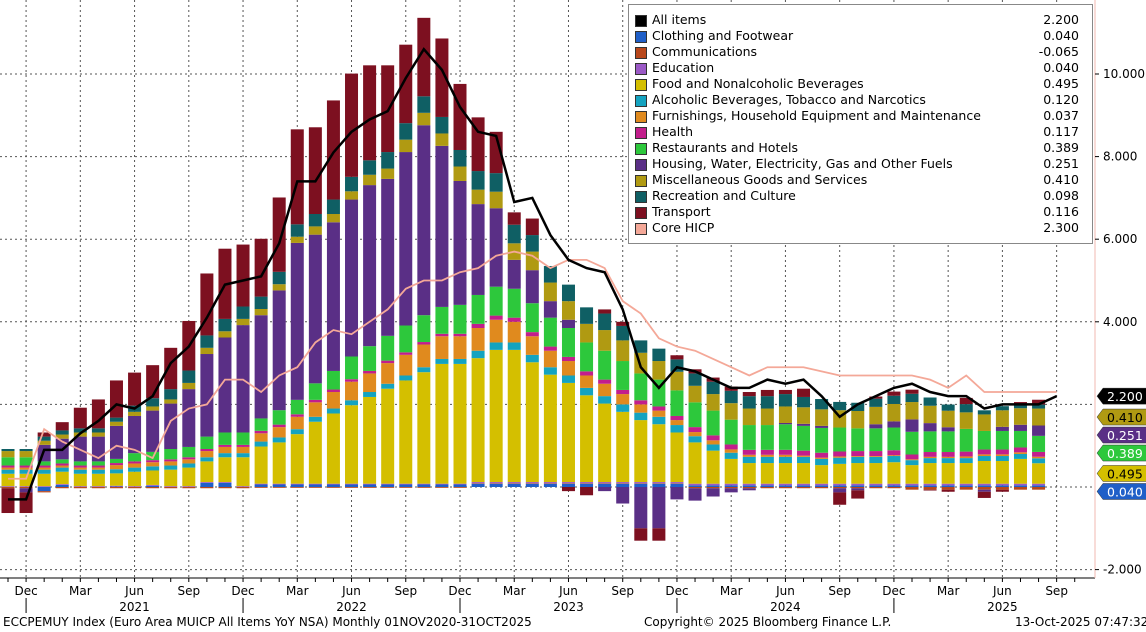 This screenshot has width=1146, height=632. I want to click on x-tick-label: Dec, so click(459, 591).